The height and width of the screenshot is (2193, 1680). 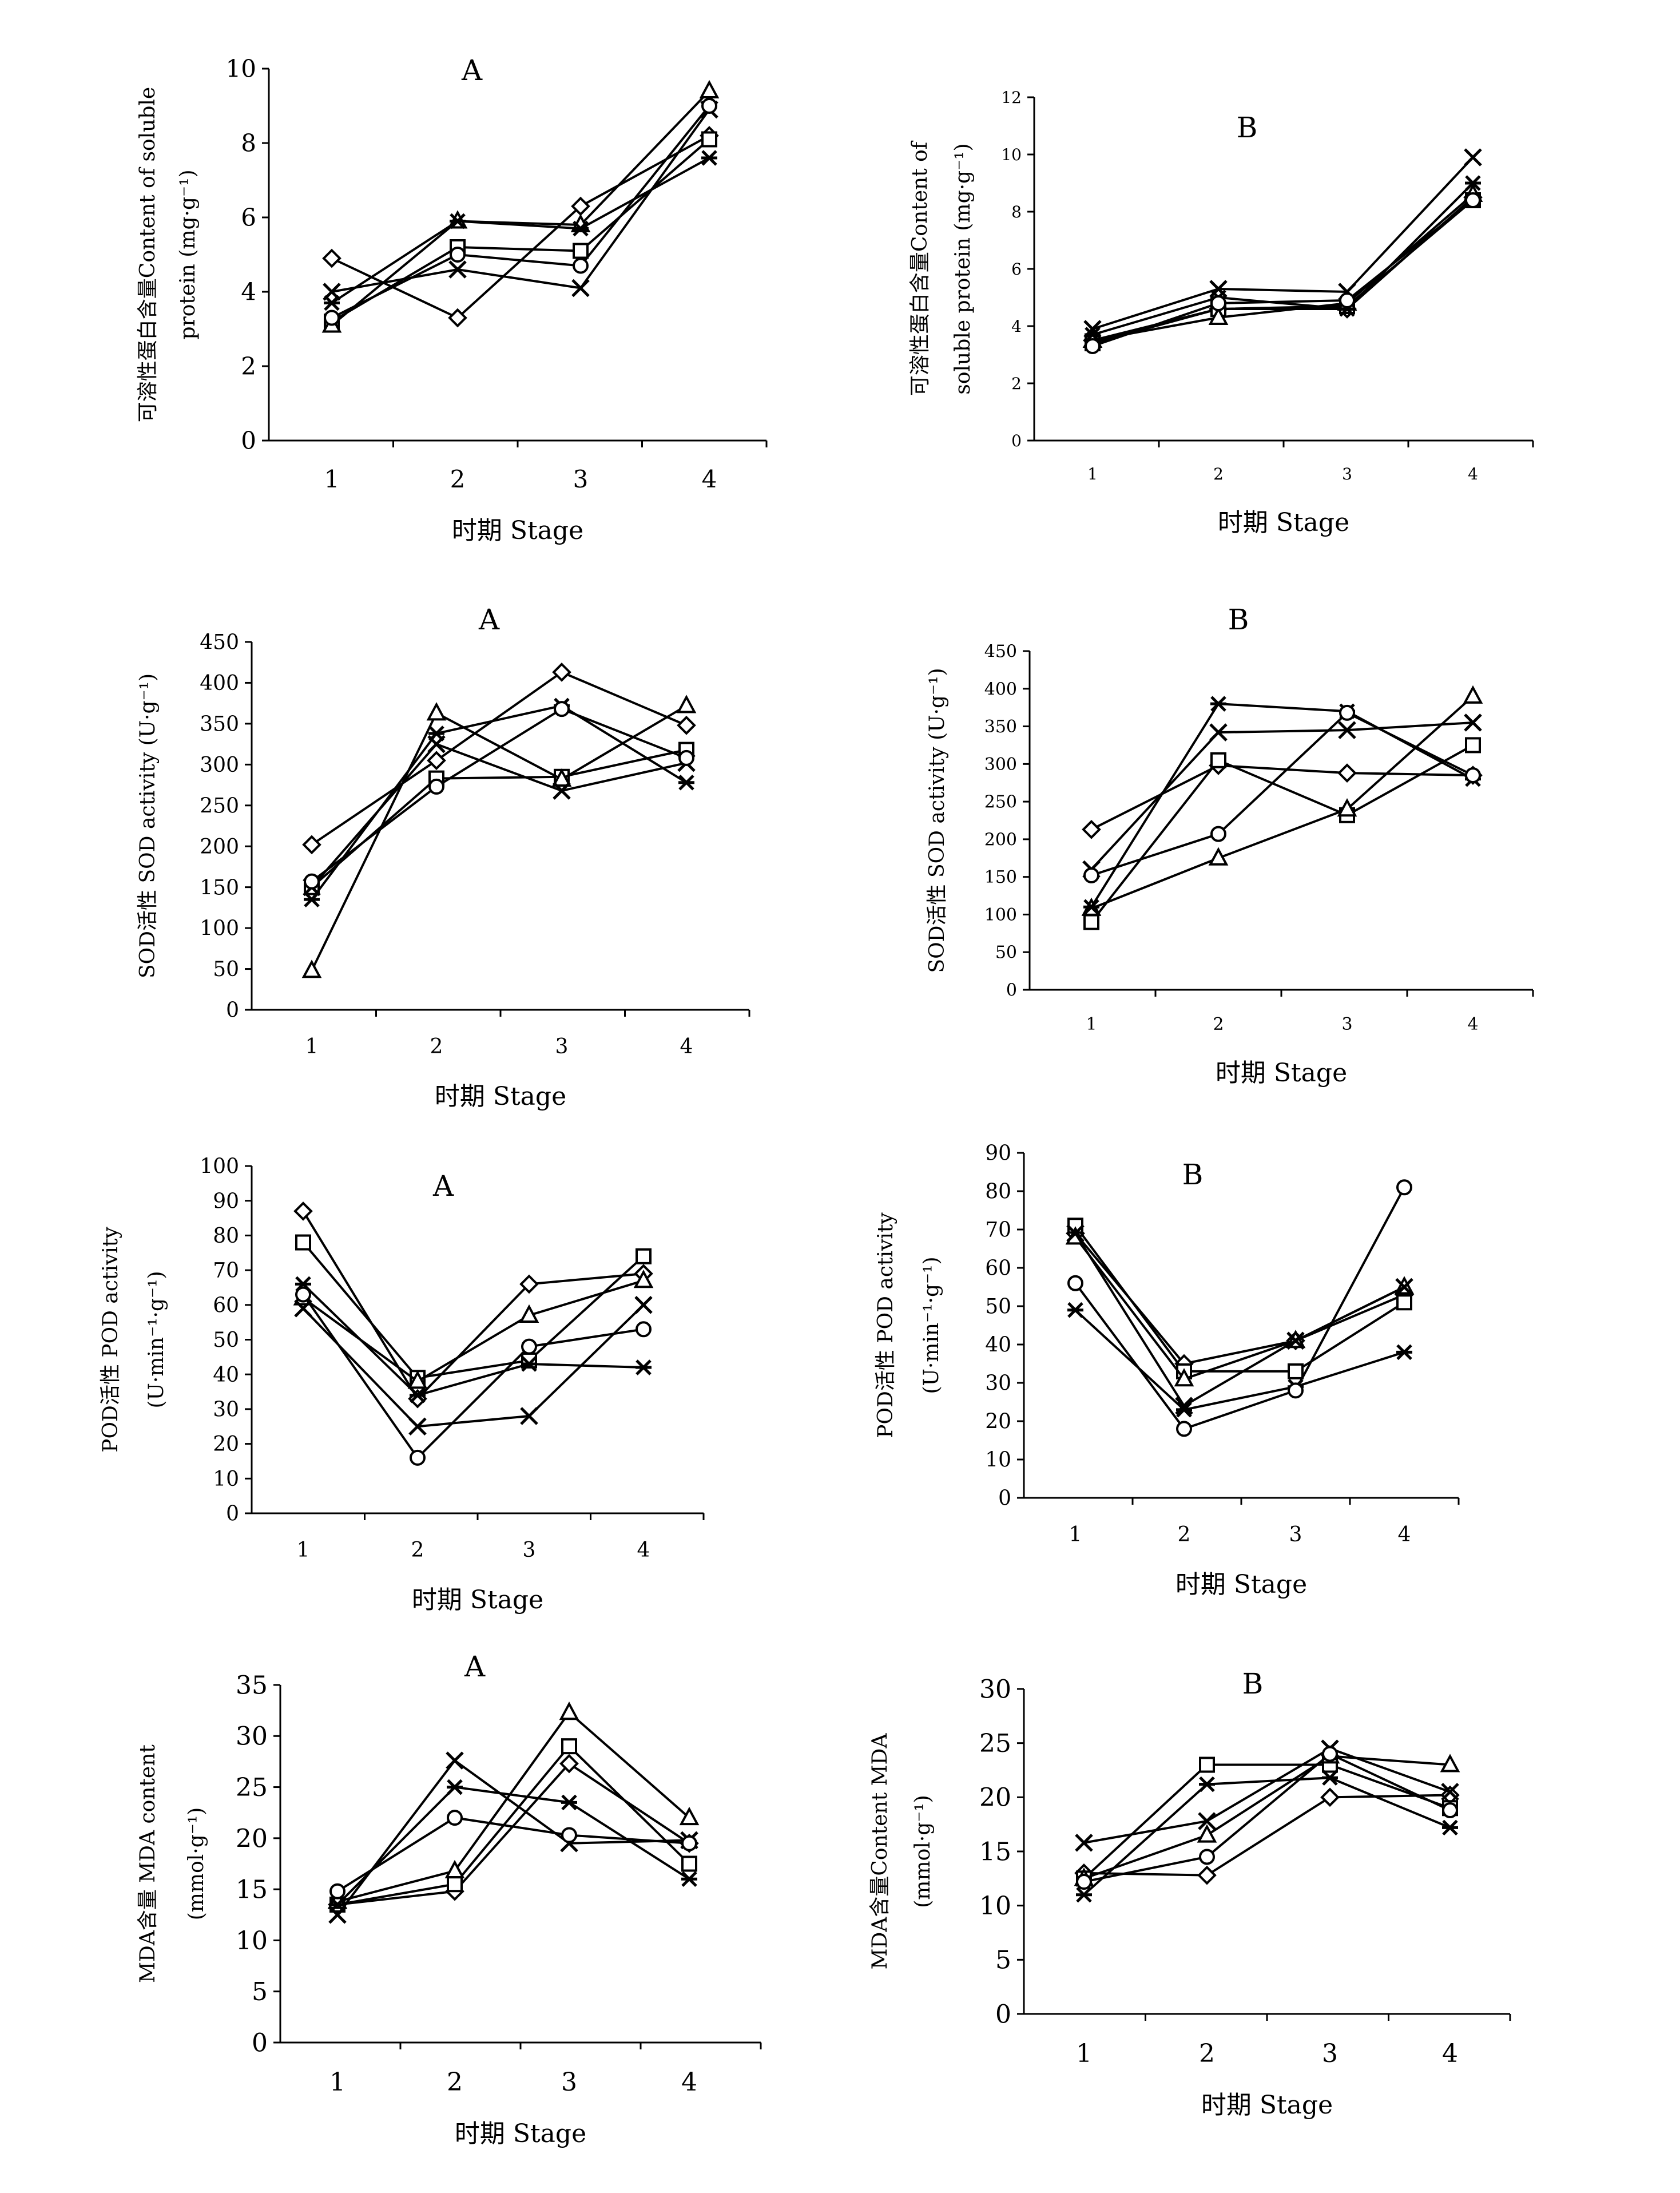 I want to click on y-tick-label: 400, so click(x=220, y=684).